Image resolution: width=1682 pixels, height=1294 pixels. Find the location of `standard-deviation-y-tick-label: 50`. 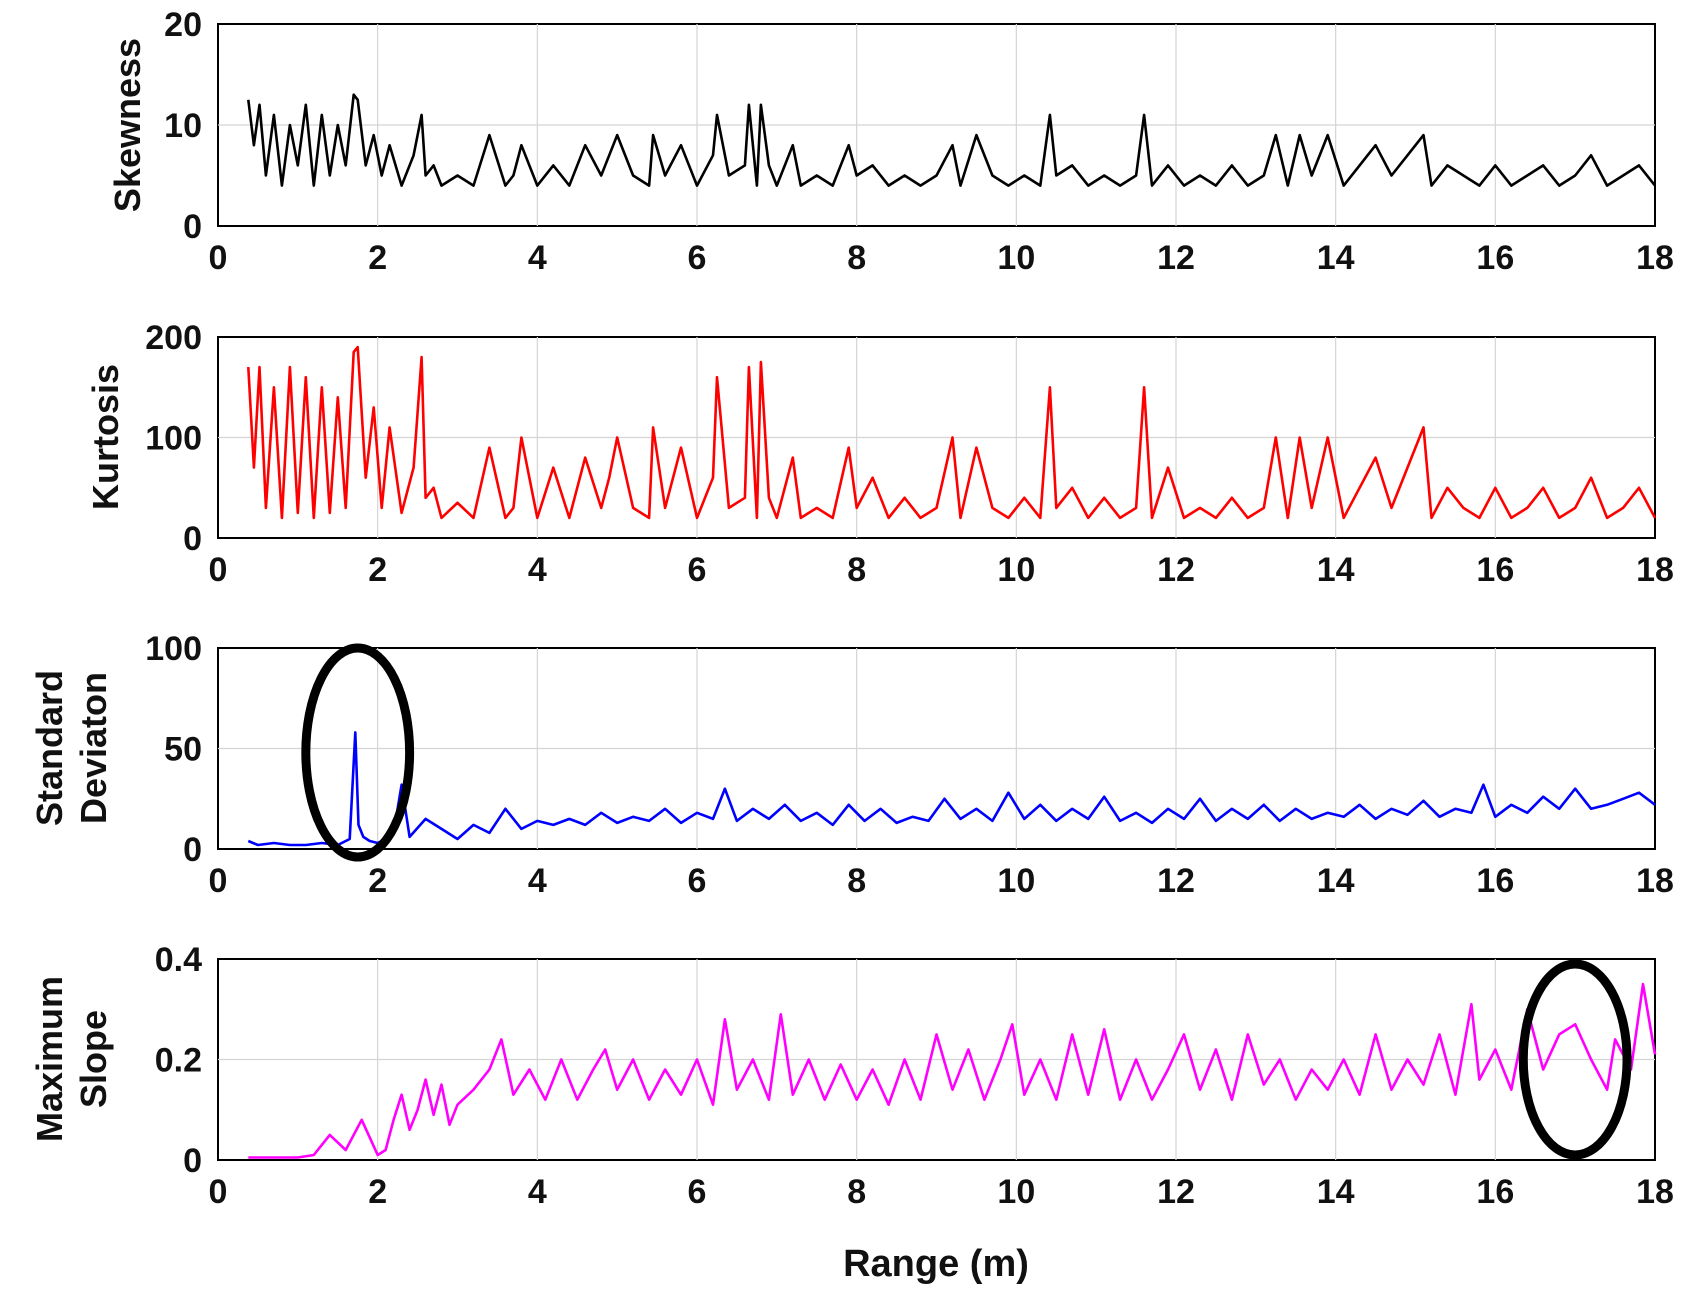

standard-deviation-y-tick-label: 50 is located at coordinates (183, 750).